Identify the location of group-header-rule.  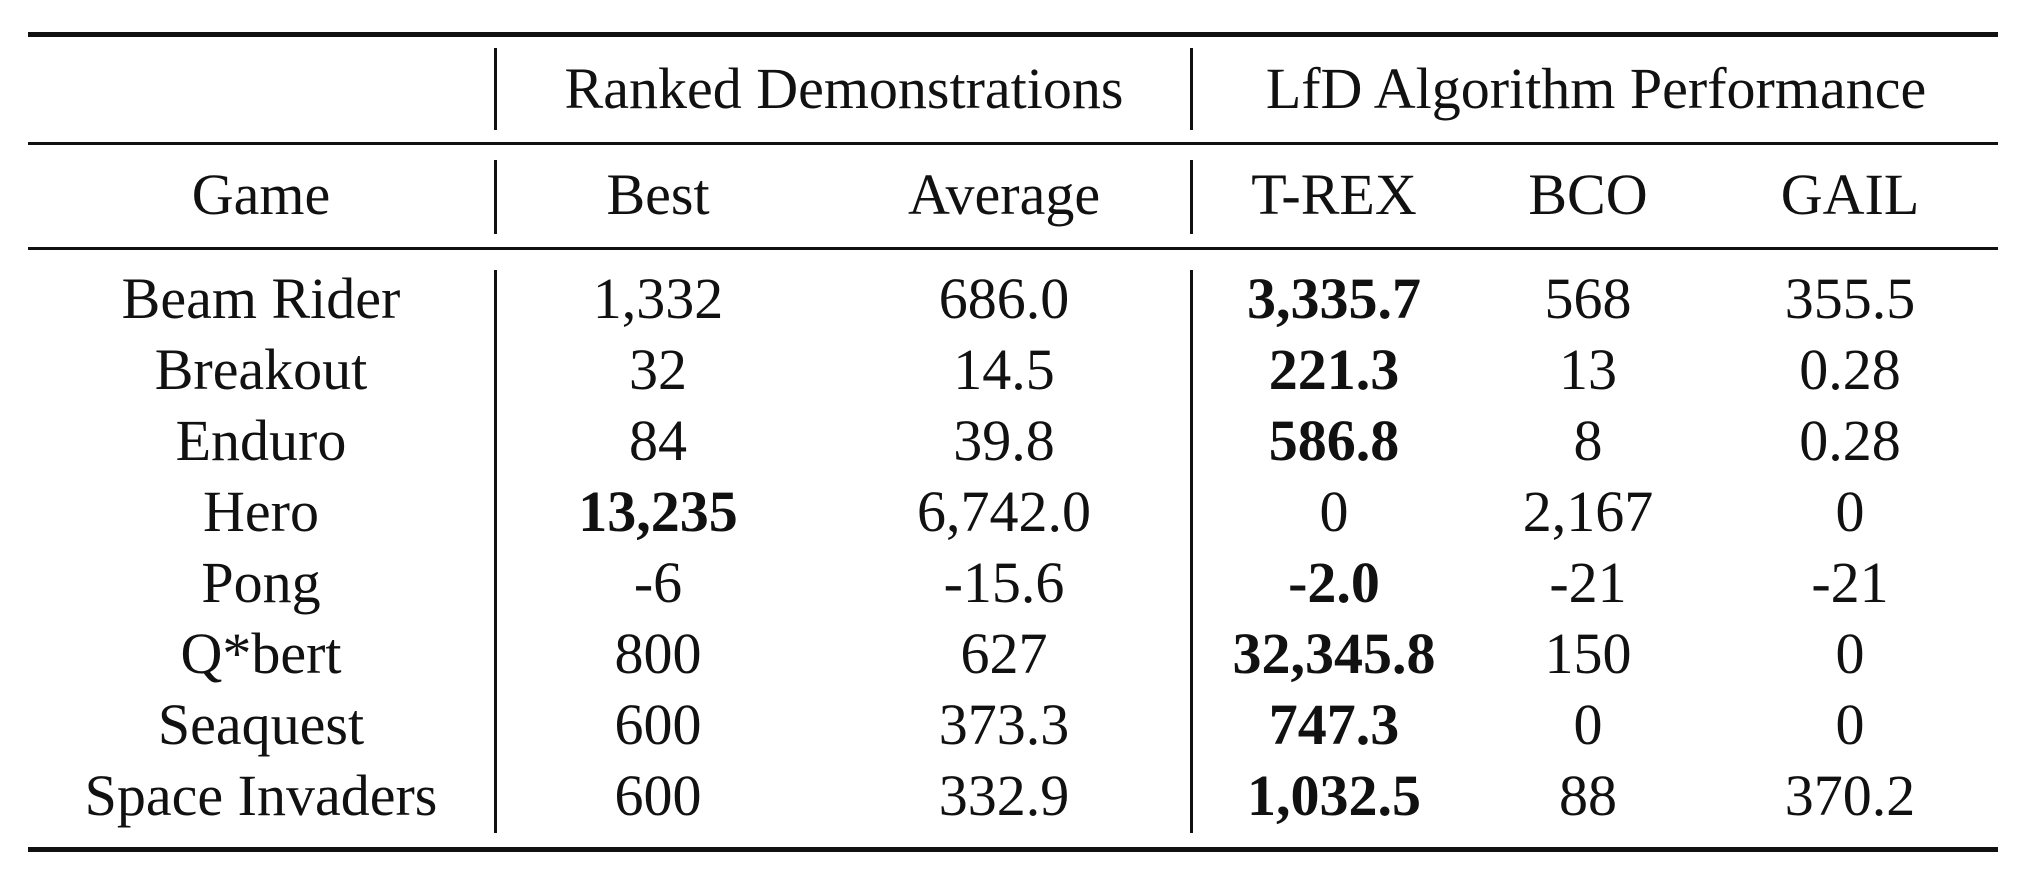
(1013, 143).